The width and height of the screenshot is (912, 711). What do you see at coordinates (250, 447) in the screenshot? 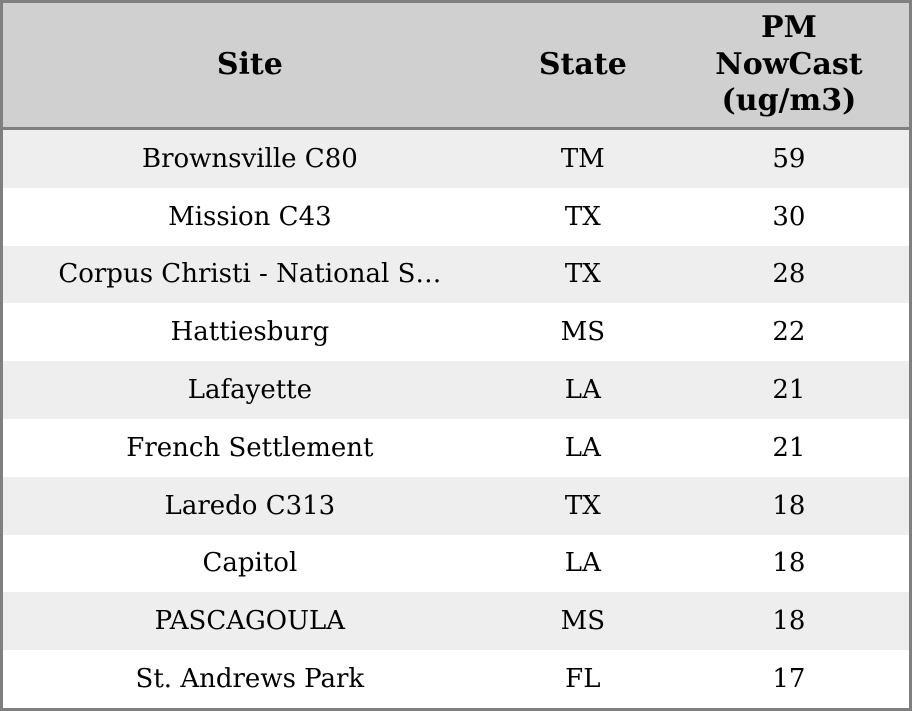
I see `site-cell: French Settlement` at bounding box center [250, 447].